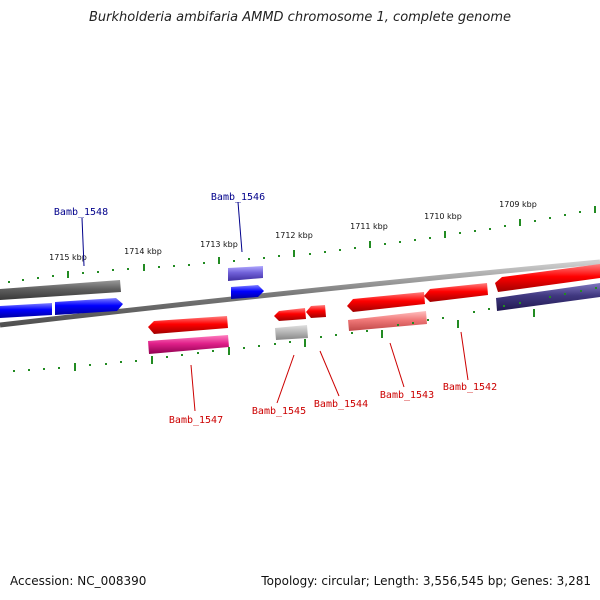  I want to click on tick-label: 1709 kbp, so click(518, 204).